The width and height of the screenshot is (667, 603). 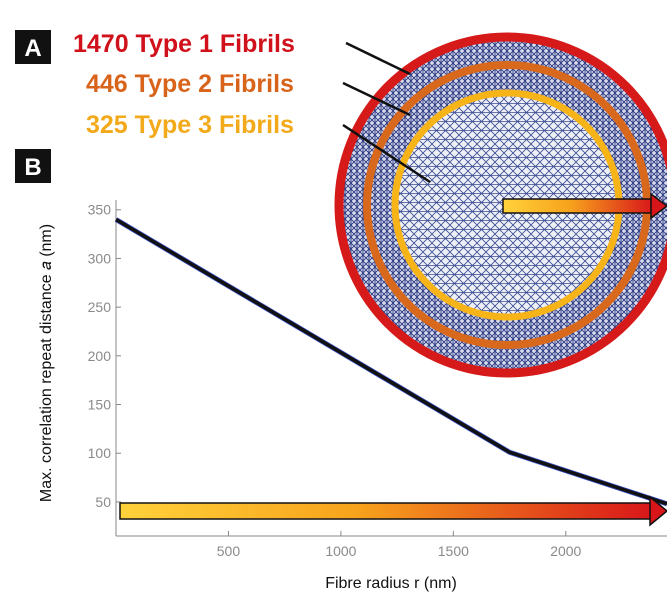 I want to click on y-tick-label: 350, so click(x=100, y=210).